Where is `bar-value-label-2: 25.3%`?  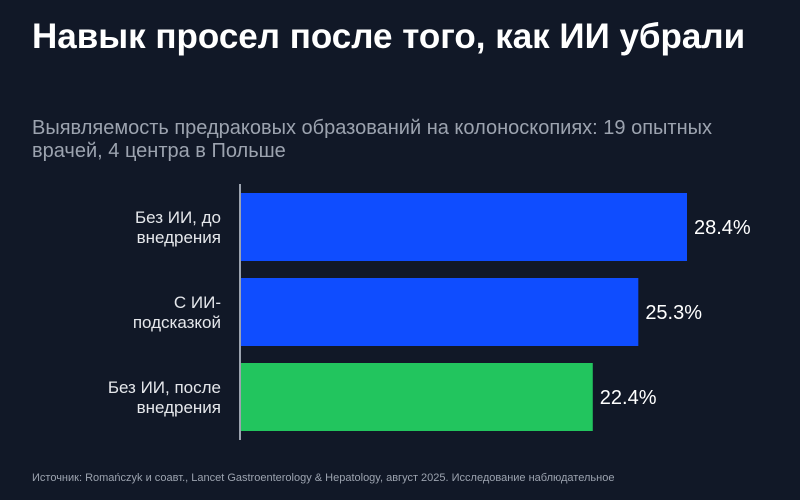
bar-value-label-2: 25.3% is located at coordinates (673, 313).